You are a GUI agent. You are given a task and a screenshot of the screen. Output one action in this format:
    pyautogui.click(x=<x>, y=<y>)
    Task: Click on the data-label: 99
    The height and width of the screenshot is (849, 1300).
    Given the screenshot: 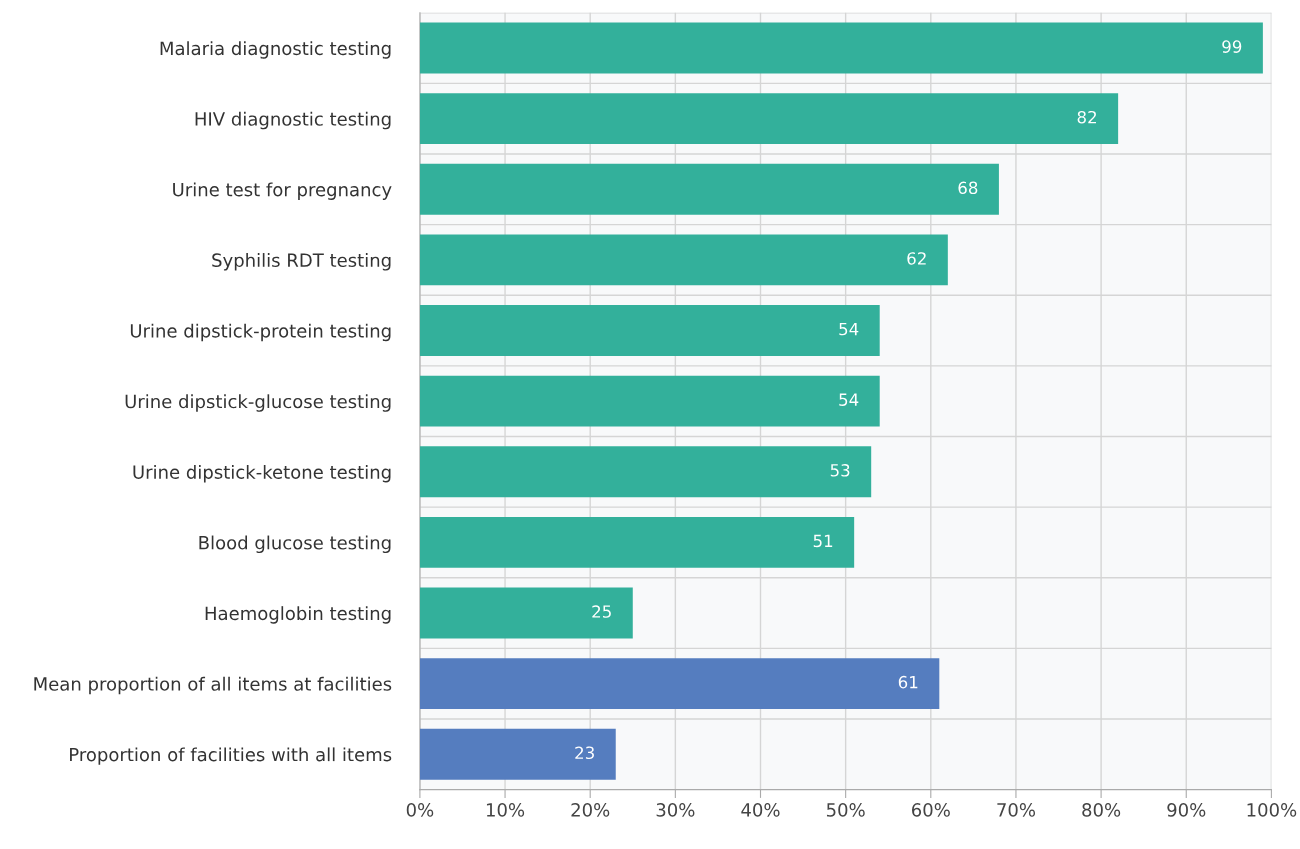 What is the action you would take?
    pyautogui.click(x=1232, y=46)
    